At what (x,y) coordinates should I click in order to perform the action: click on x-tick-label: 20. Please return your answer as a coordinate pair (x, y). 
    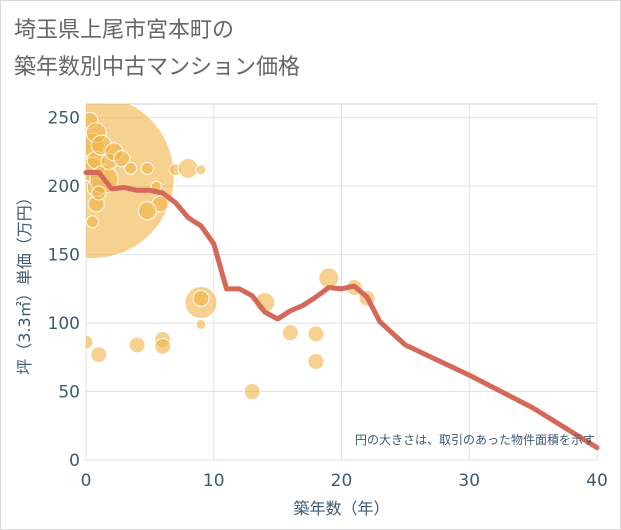
    Looking at the image, I should click on (342, 481).